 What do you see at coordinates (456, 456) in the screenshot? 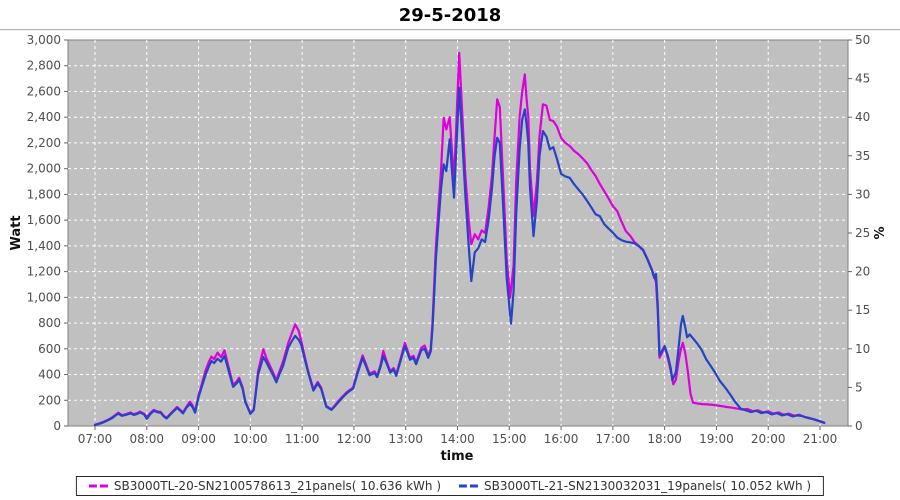
I see `x-axis-label: time` at bounding box center [456, 456].